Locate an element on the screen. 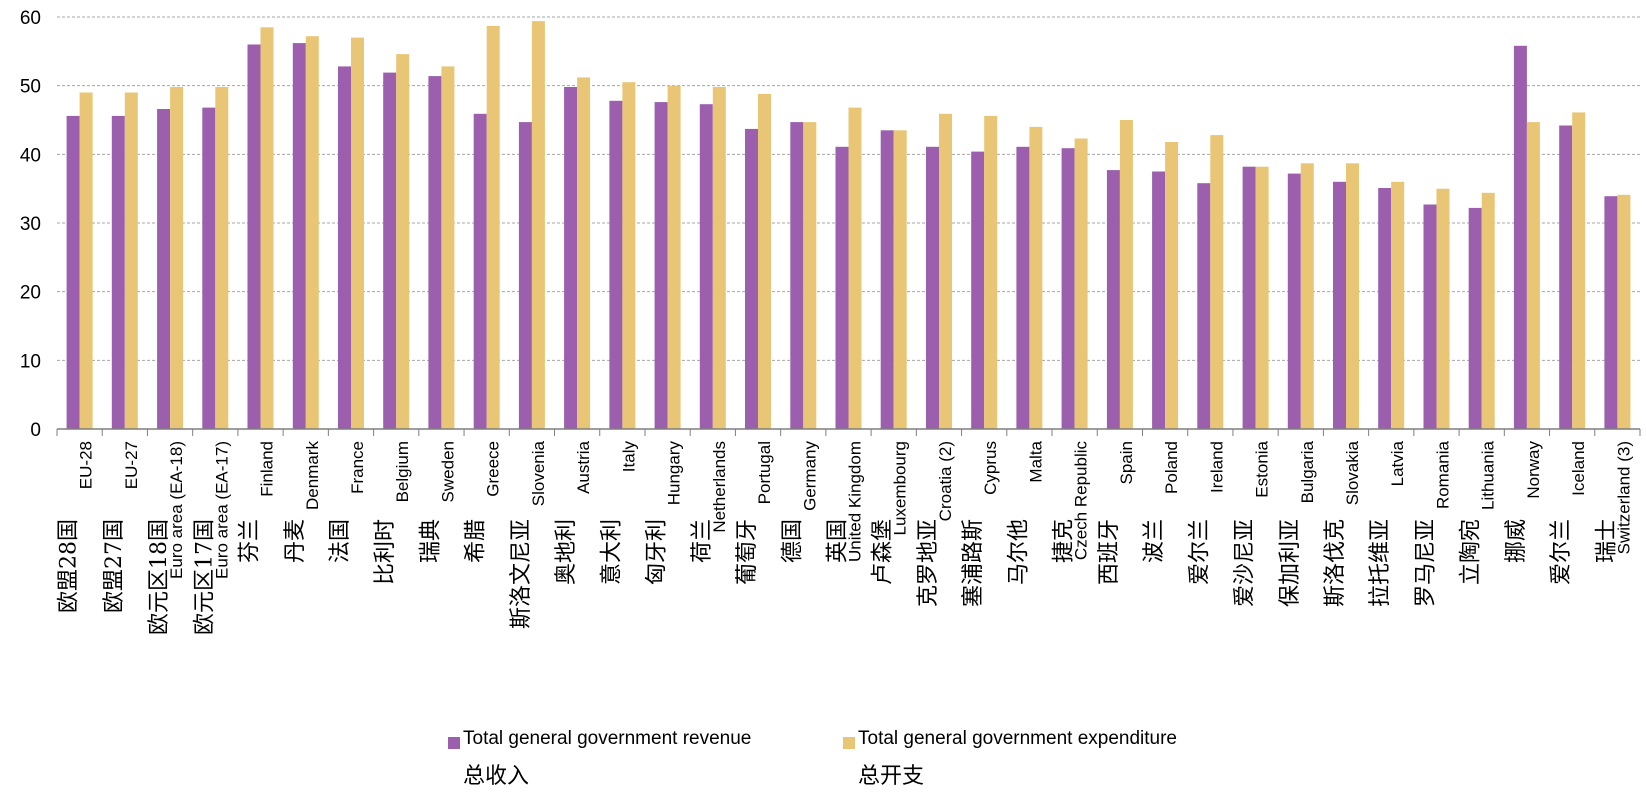 The width and height of the screenshot is (1646, 792). category-label-zh: 挪威 is located at coordinates (1516, 541).